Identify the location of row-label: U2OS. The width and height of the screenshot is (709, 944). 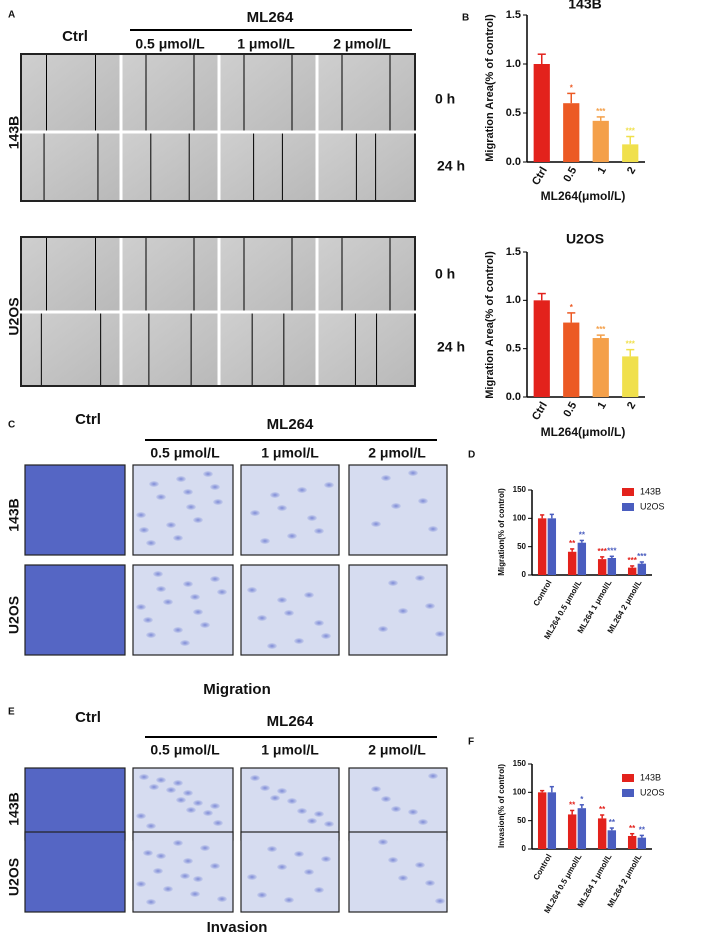
(14, 316).